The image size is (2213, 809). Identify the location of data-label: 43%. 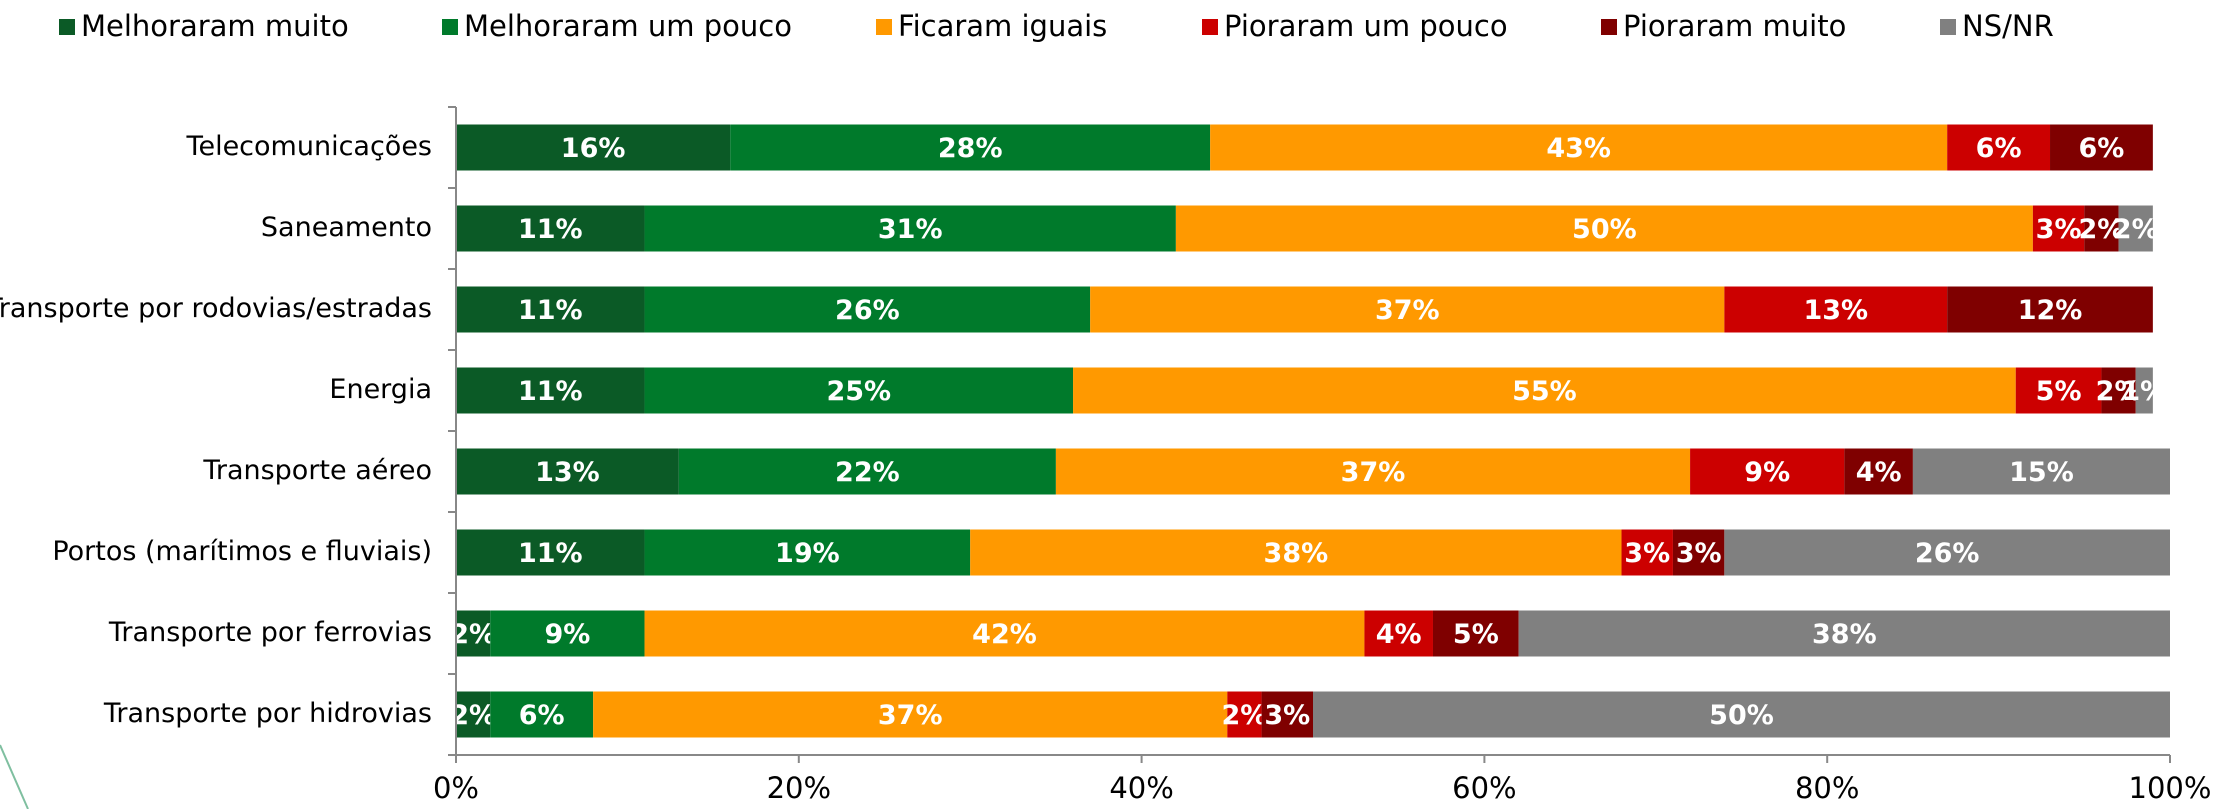
(1578, 148).